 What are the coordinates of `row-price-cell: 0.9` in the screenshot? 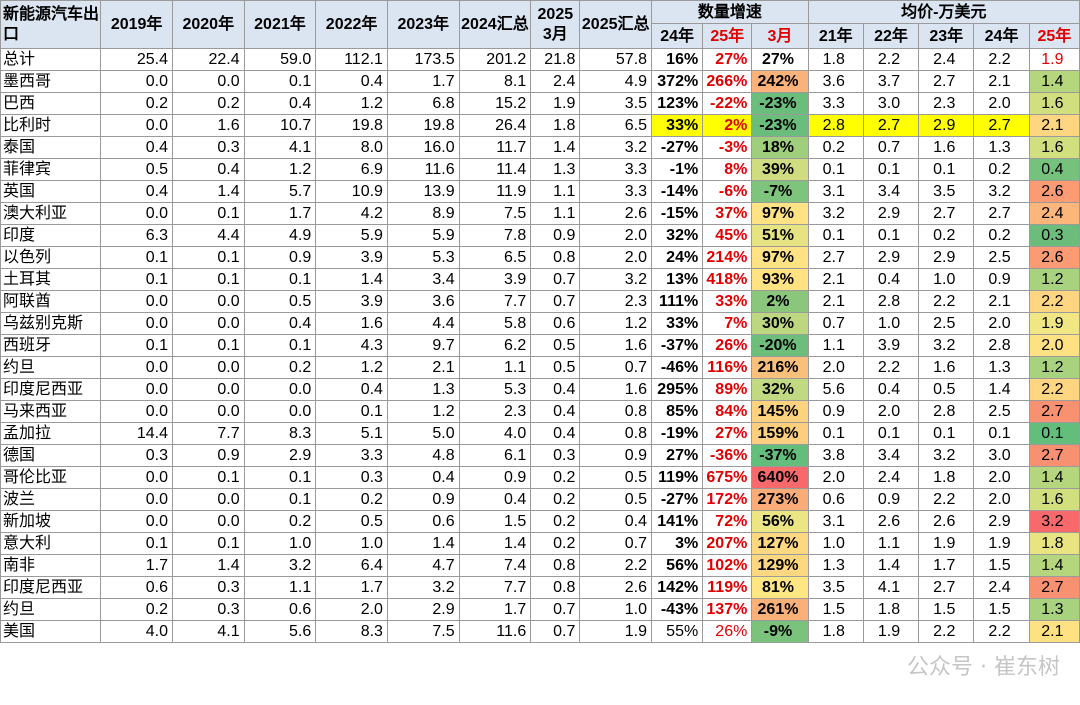 It's located at (891, 499).